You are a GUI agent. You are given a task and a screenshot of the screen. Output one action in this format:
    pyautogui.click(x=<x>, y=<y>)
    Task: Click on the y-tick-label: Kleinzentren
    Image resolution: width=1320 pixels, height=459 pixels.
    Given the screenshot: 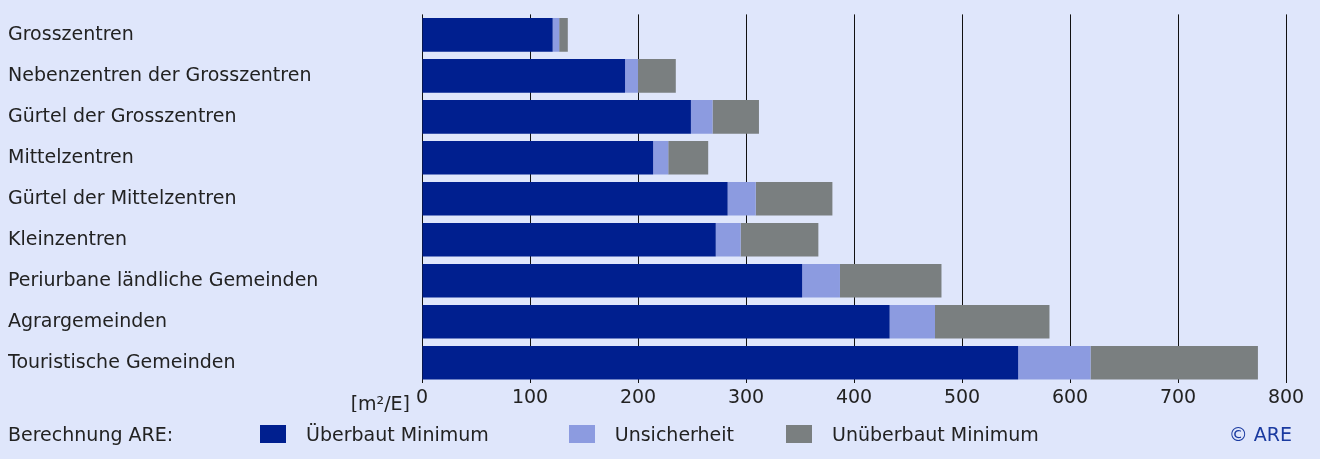 What is the action you would take?
    pyautogui.click(x=68, y=237)
    